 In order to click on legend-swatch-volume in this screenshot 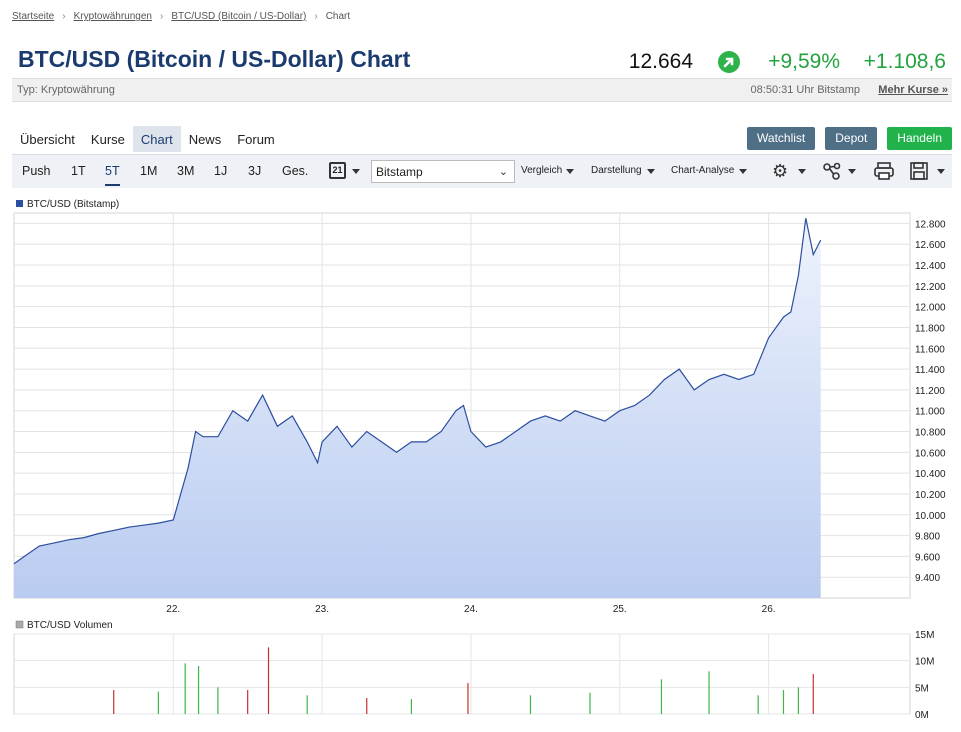, I will do `click(19, 624)`.